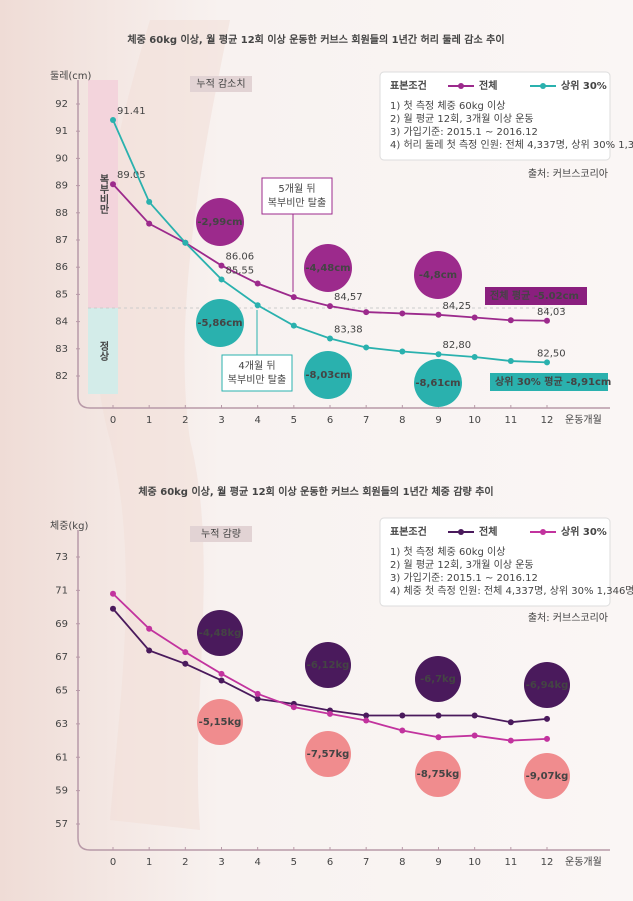  Describe the element at coordinates (438, 679) in the screenshot. I see `bubble-label: -6,7kg` at that location.